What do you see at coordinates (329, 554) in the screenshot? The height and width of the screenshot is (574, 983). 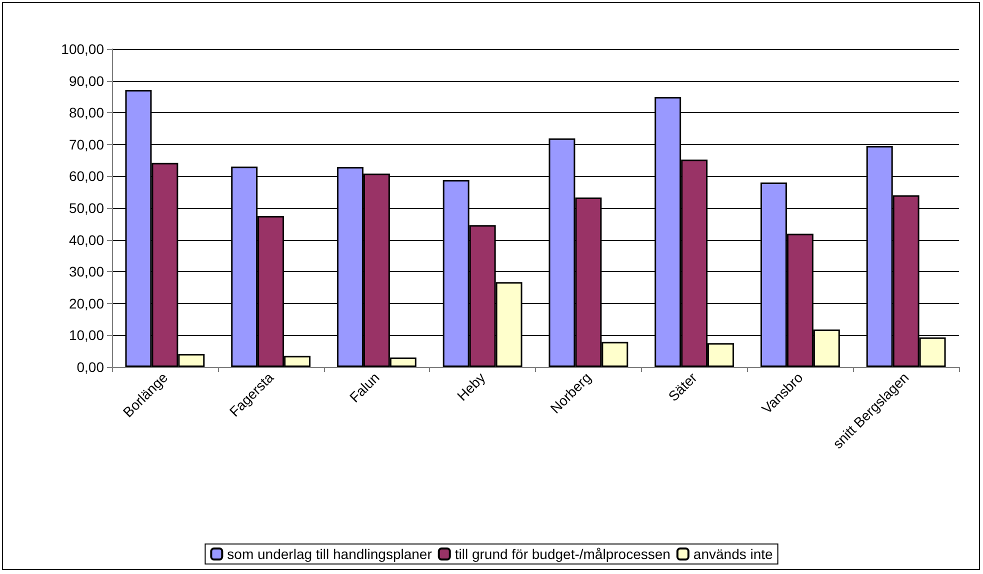 I see `legend-label: som underlag till handlingsplaner` at bounding box center [329, 554].